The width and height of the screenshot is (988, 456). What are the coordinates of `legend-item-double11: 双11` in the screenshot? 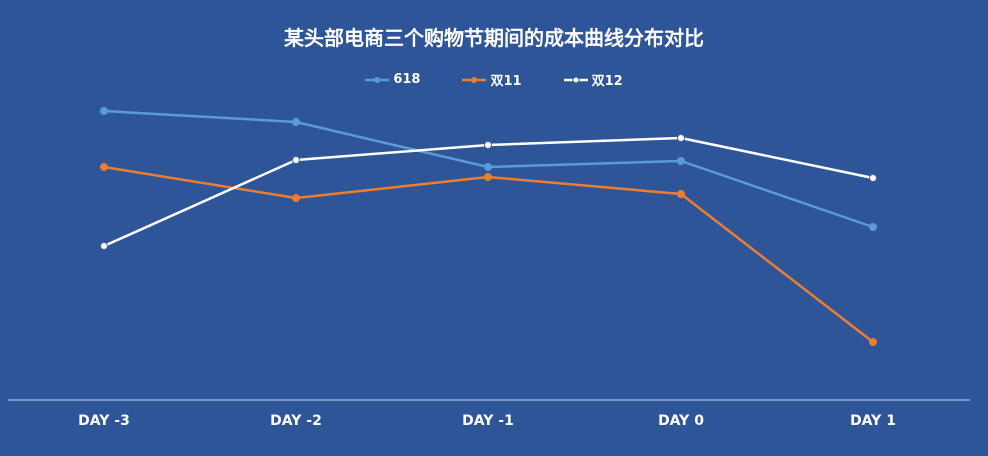 It's located at (492, 79).